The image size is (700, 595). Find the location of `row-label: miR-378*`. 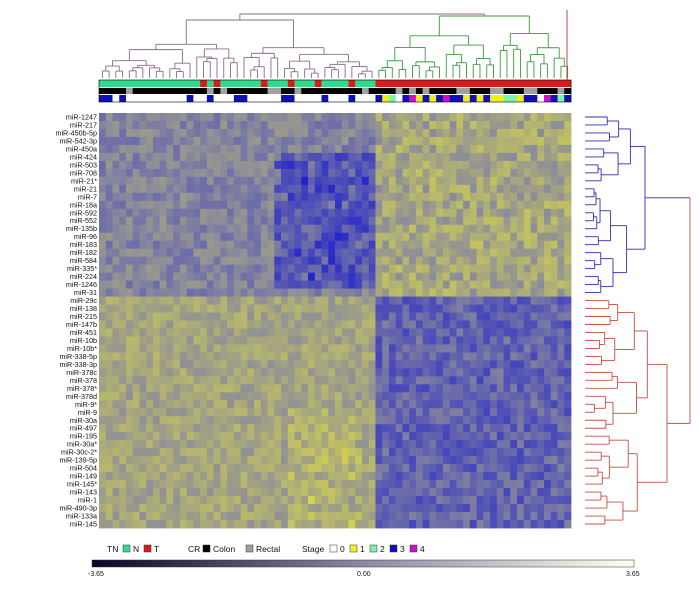

row-label: miR-378* is located at coordinates (82, 388).